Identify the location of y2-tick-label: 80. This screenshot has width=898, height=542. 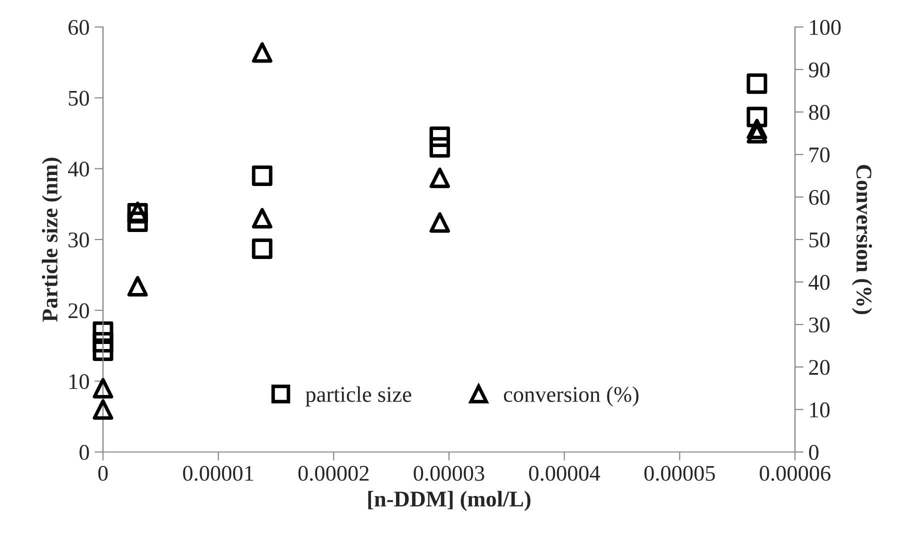
(819, 112).